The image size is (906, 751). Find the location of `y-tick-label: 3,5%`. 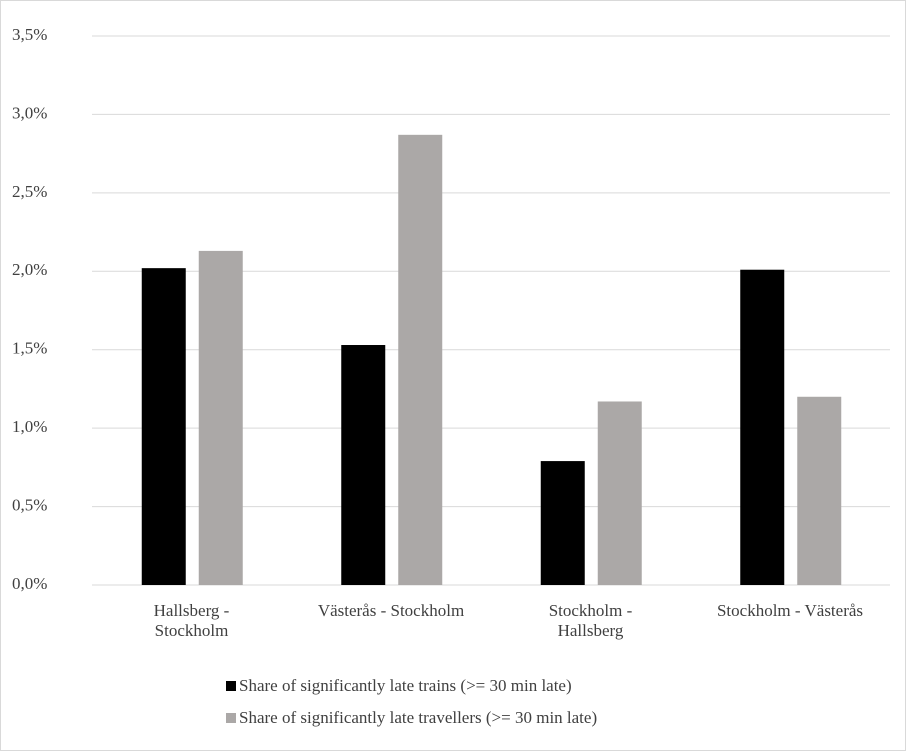

y-tick-label: 3,5% is located at coordinates (29, 34).